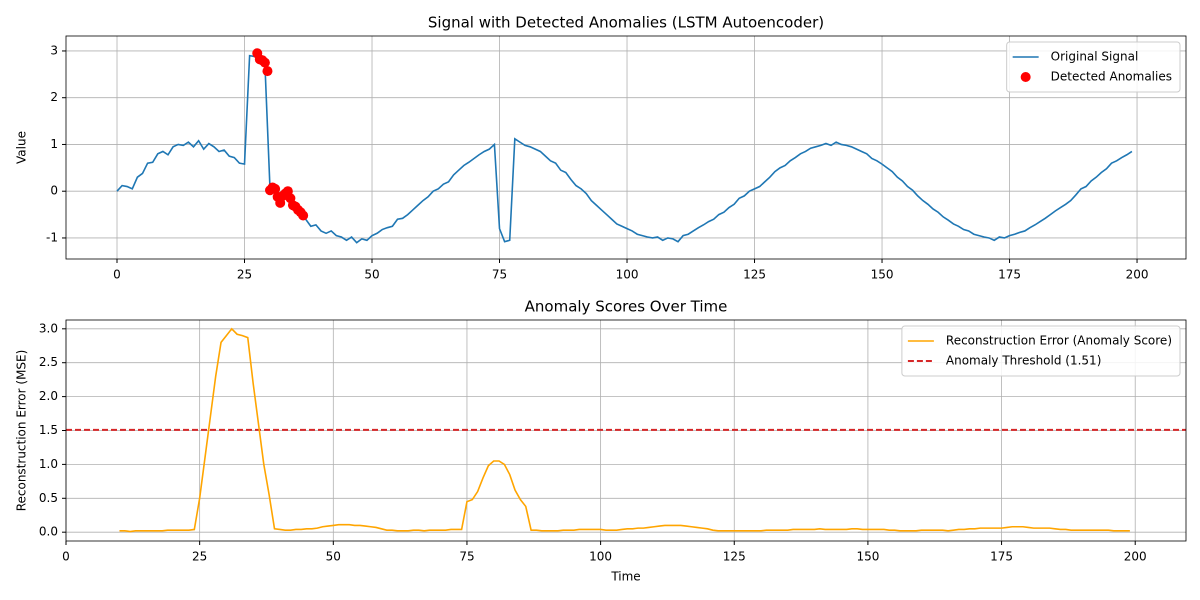 The height and width of the screenshot is (600, 1200). What do you see at coordinates (1095, 57) in the screenshot?
I see `legend-label: Original Signal` at bounding box center [1095, 57].